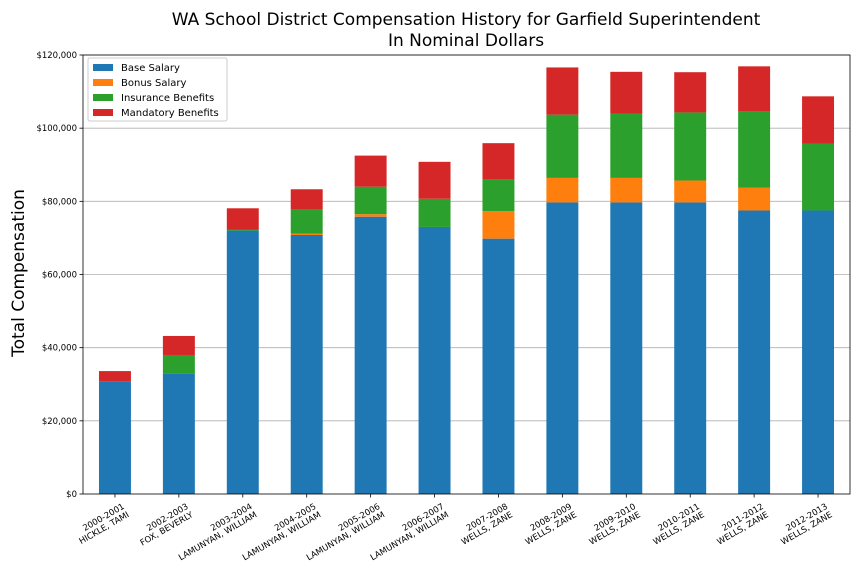  Describe the element at coordinates (56, 56) in the screenshot. I see `y-tick-label: $120,000` at that location.